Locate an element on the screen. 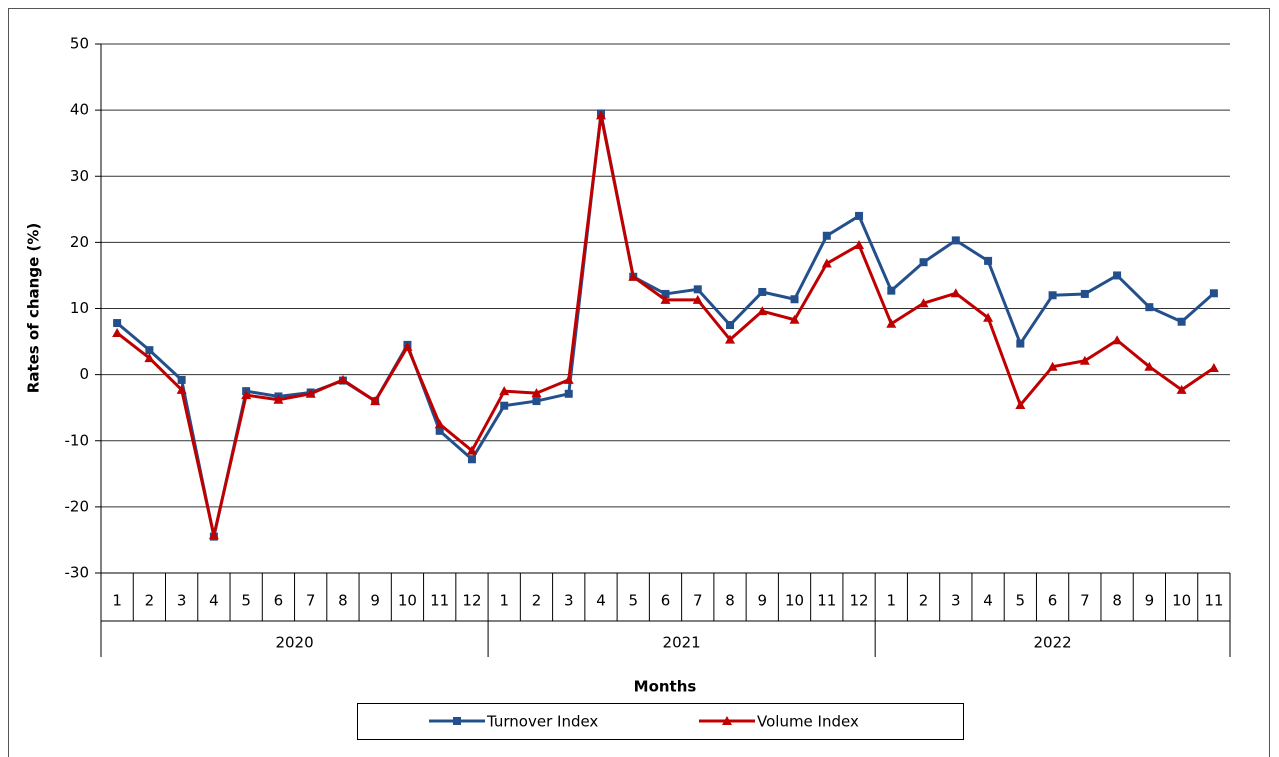 The height and width of the screenshot is (757, 1279). legend-label: Turnover Index is located at coordinates (542, 722).